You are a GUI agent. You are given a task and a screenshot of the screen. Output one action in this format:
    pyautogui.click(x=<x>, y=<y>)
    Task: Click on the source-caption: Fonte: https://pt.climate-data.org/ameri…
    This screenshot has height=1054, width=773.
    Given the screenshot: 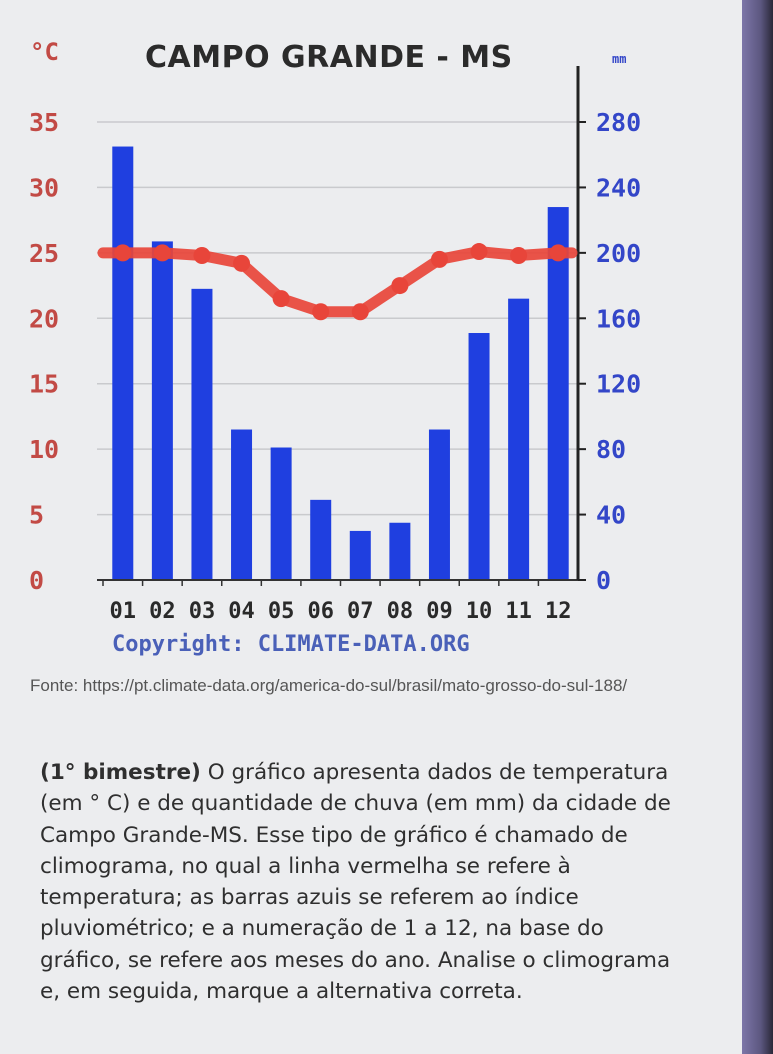 What is the action you would take?
    pyautogui.click(x=329, y=685)
    